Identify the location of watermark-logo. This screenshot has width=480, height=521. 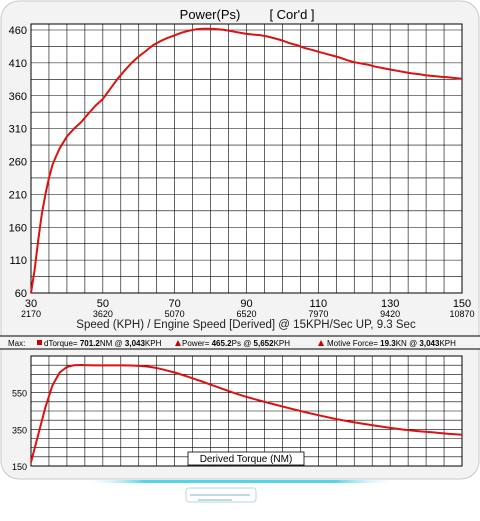
(221, 495).